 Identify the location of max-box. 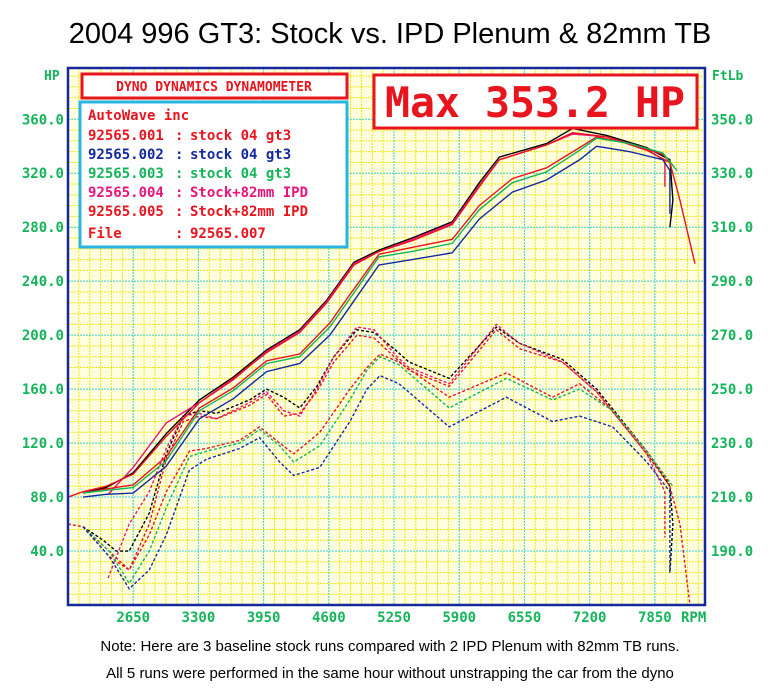
(535, 101).